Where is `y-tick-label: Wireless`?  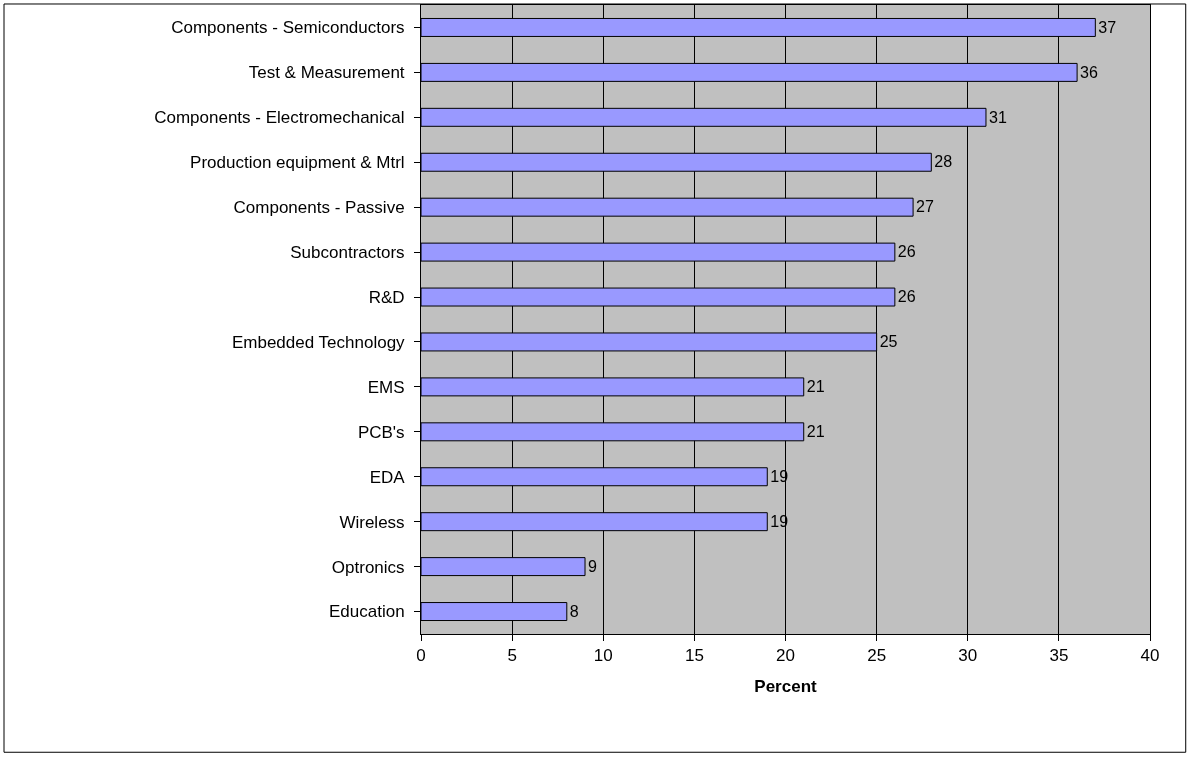 y-tick-label: Wireless is located at coordinates (372, 522).